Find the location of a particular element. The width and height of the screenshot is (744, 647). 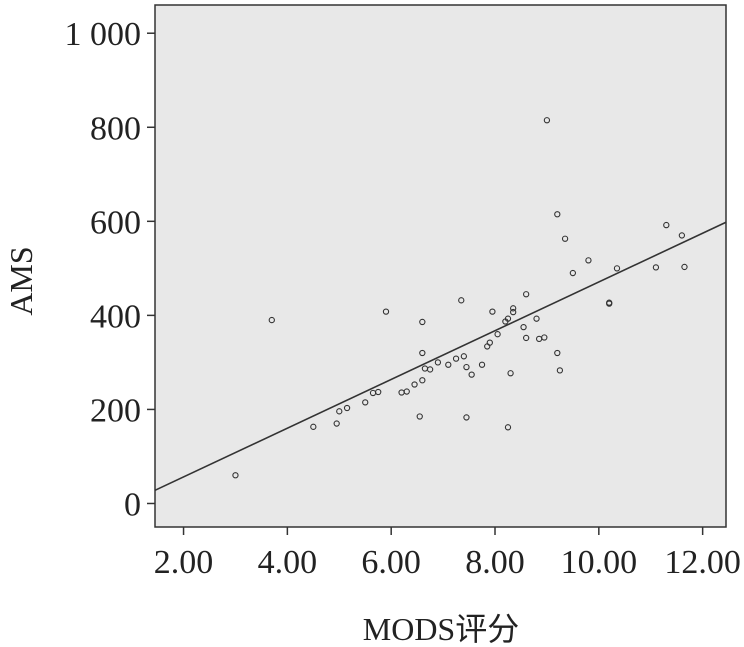

x-axis-title: MODS评分 is located at coordinates (441, 629).